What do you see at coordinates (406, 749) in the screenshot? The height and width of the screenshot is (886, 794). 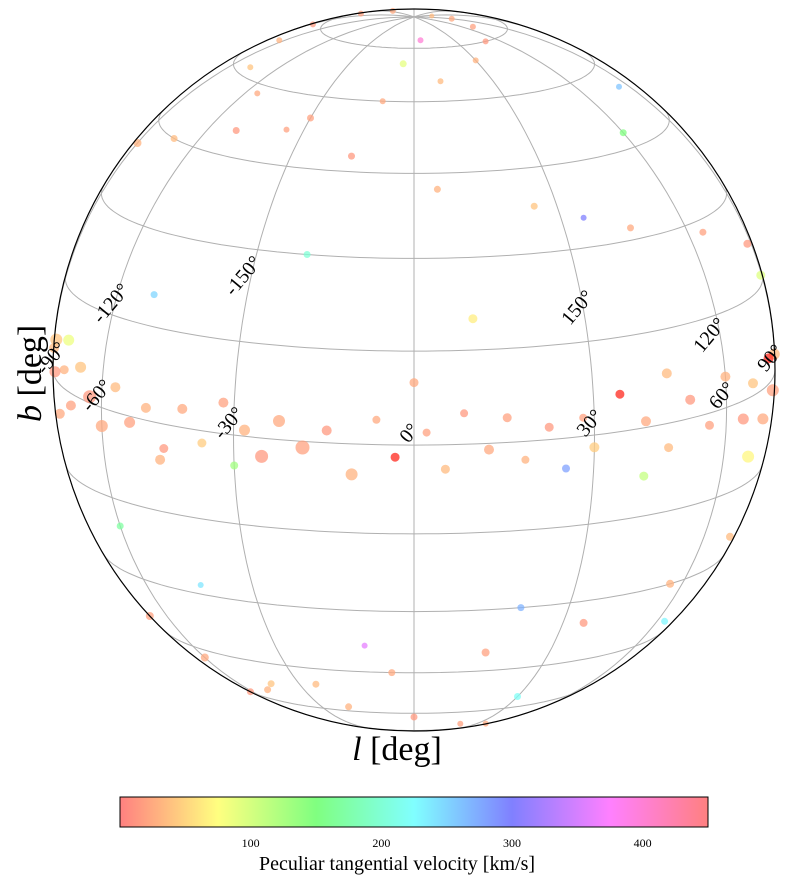 I see `x-axis-unit: [deg]` at bounding box center [406, 749].